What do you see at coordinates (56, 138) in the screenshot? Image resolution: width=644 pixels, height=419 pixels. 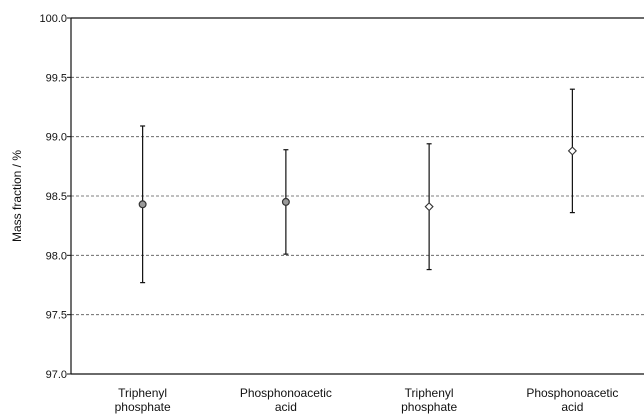 I see `y-tick-label: 99.0` at bounding box center [56, 138].